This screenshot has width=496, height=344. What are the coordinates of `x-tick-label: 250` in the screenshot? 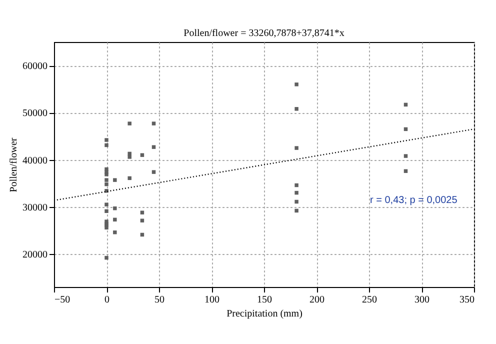 It's located at (369, 300).